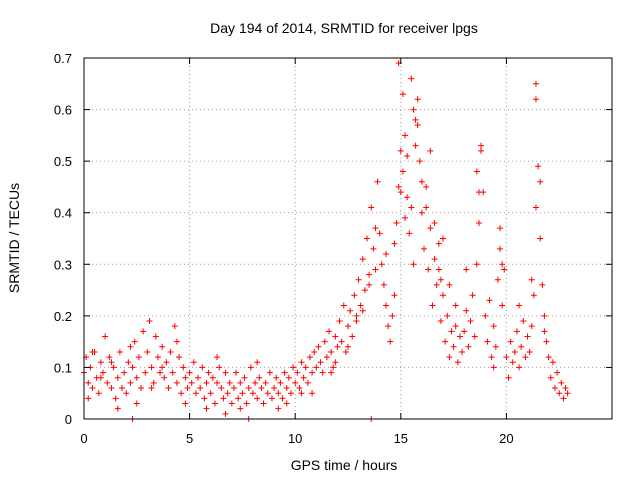 This screenshot has width=640, height=480. What do you see at coordinates (14, 238) in the screenshot?
I see `y-axis-label: SRMTID / TECUs` at bounding box center [14, 238].